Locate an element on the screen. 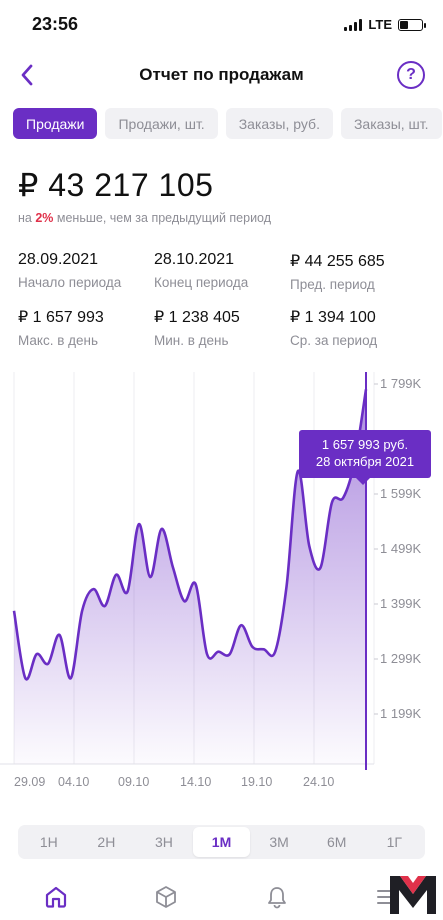 The height and width of the screenshot is (920, 443). x-tick-label: 29.09 is located at coordinates (29, 782).